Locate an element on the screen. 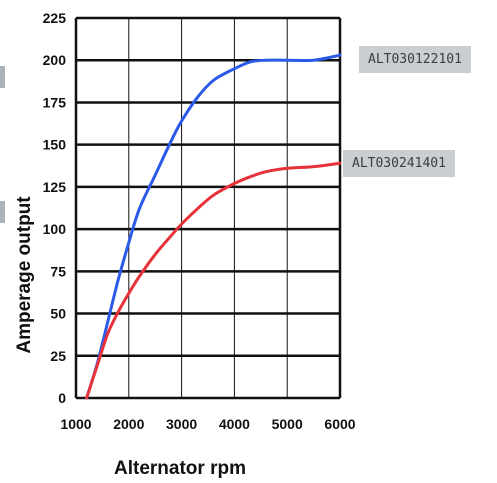  x-tick-labels: 1000 2000 3000 4000 5000 6000 is located at coordinates (207, 424).